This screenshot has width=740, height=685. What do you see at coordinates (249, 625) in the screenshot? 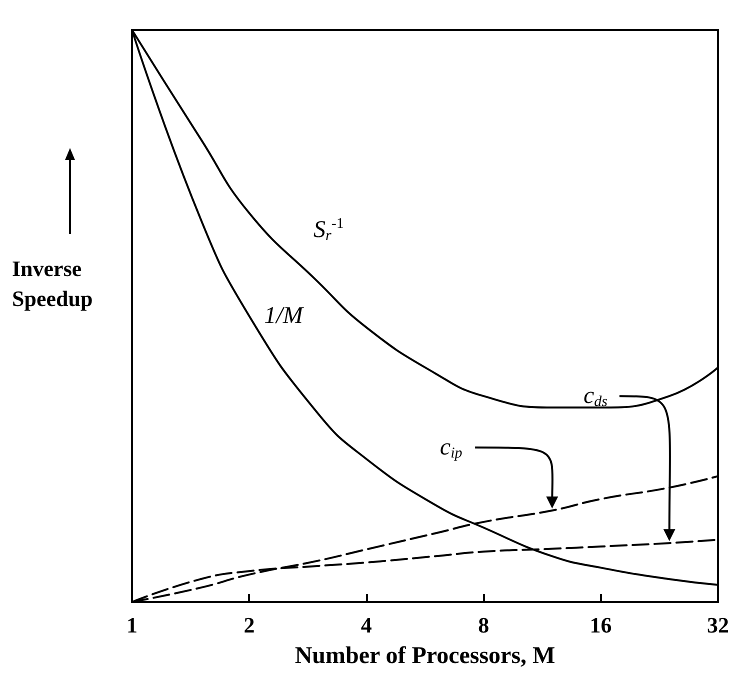
I see `x-tick-label: 2` at bounding box center [249, 625].